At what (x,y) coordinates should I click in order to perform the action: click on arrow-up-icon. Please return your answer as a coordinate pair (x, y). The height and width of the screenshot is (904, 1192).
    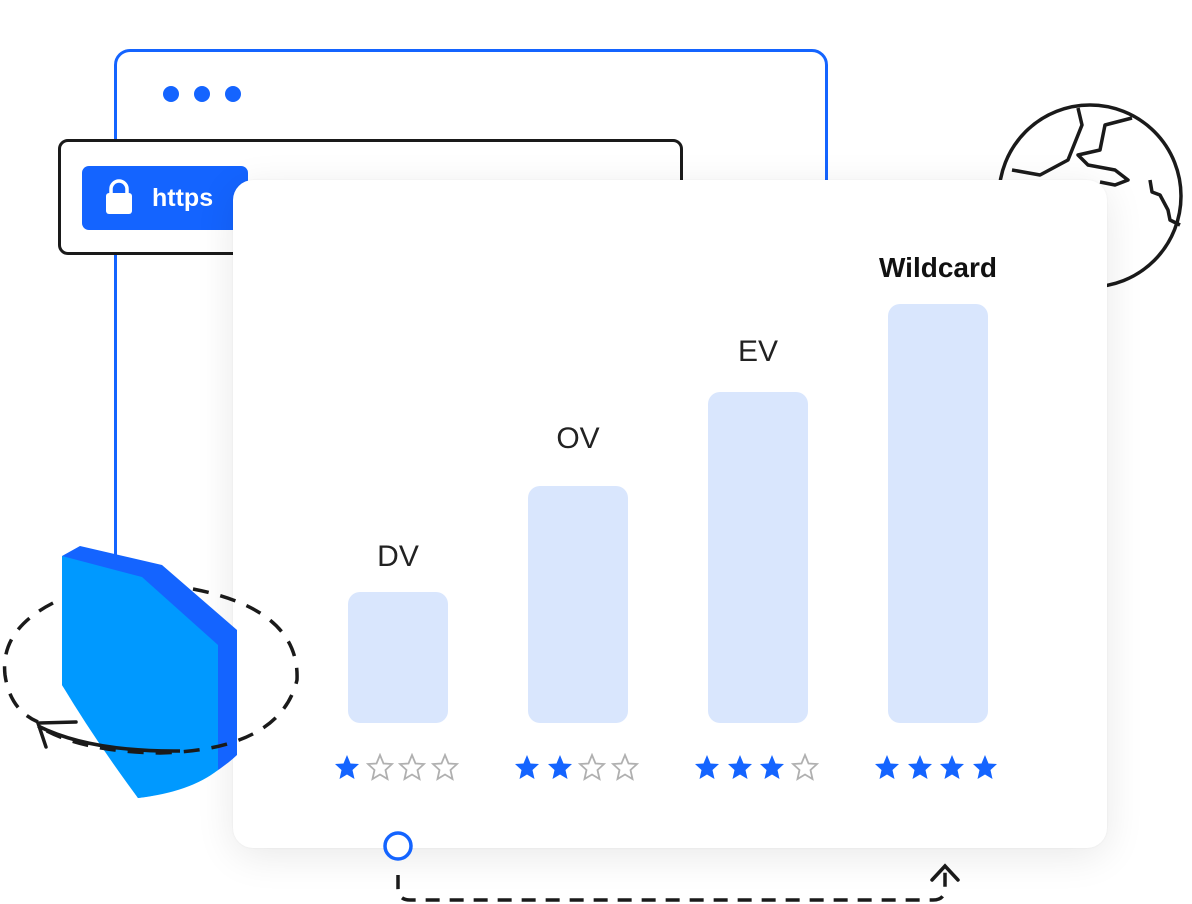
    Looking at the image, I should click on (945, 872).